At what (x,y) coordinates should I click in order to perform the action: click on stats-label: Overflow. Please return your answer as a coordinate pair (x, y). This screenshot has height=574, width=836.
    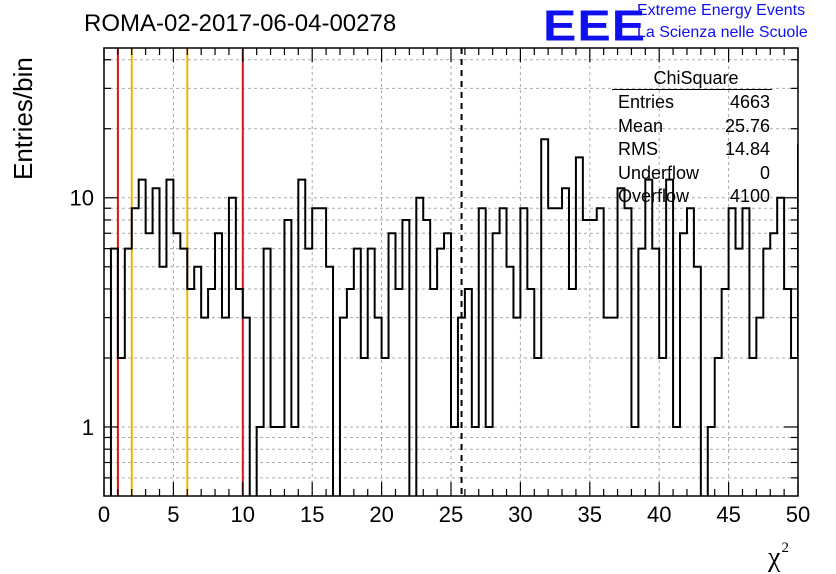
    Looking at the image, I should click on (654, 196).